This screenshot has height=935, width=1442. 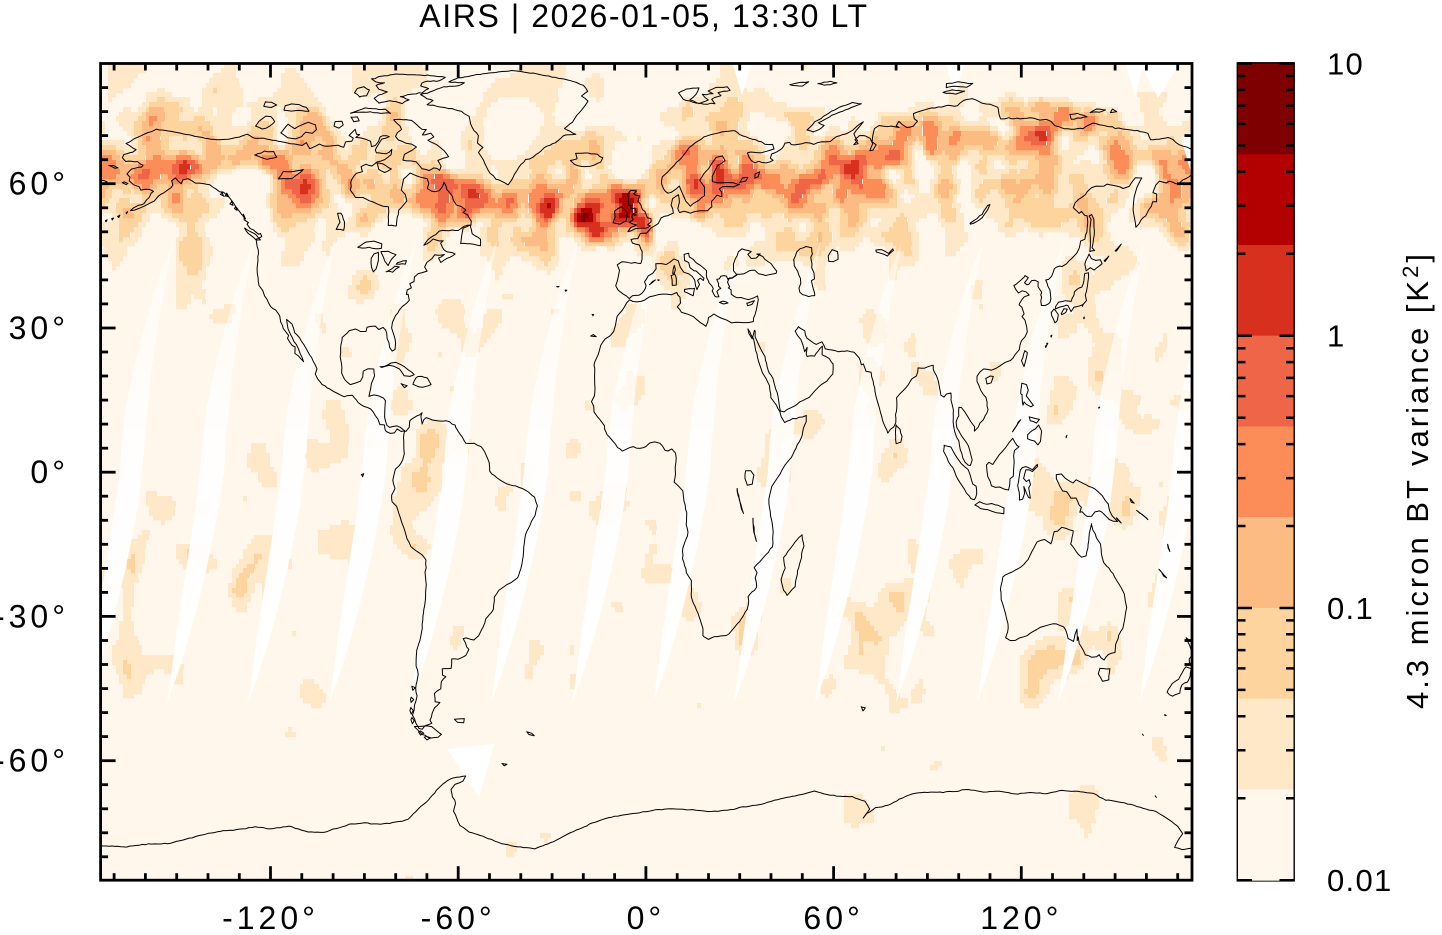 I want to click on svg-text: 4.3 micron BT variance [K2], so click(x=1416, y=480).